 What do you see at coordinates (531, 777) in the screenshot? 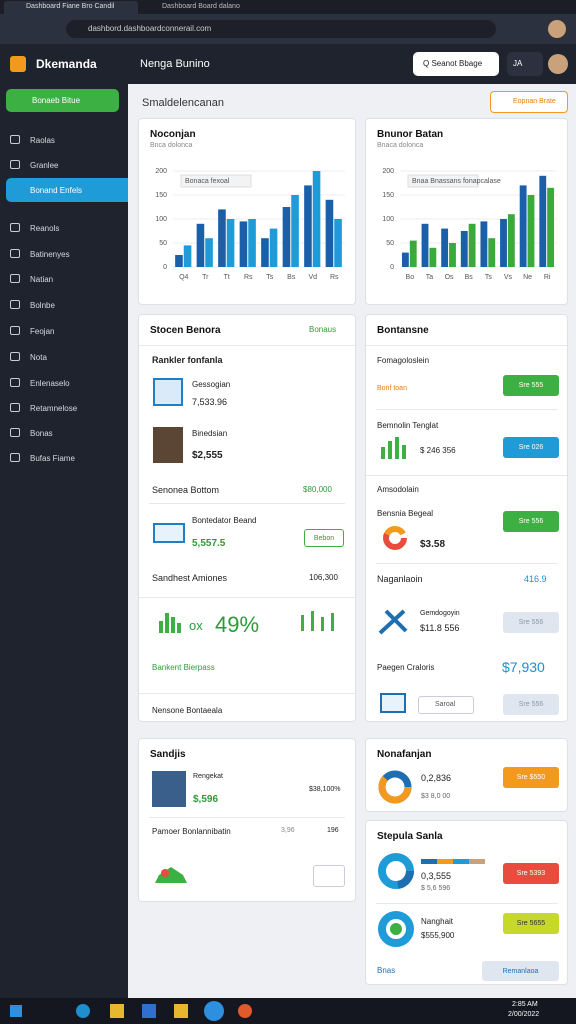
I see `button: Sre $550` at bounding box center [531, 777].